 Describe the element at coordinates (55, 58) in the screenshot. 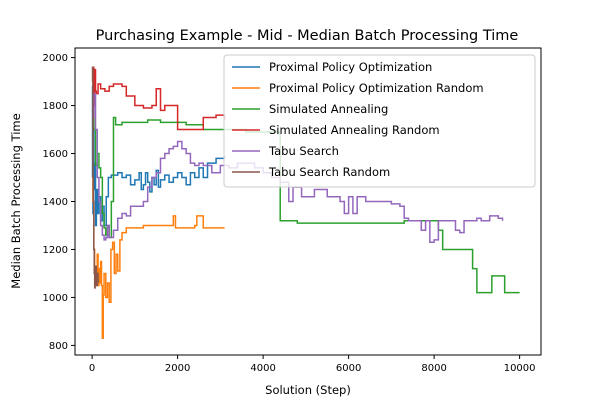

I see `y-tick-label: 2000` at that location.